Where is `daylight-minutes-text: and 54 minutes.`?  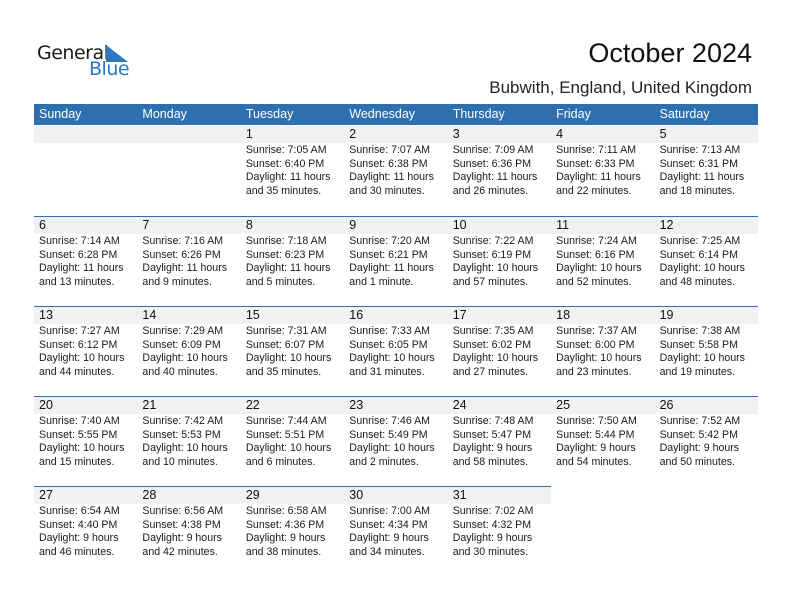
daylight-minutes-text: and 54 minutes. is located at coordinates (594, 461).